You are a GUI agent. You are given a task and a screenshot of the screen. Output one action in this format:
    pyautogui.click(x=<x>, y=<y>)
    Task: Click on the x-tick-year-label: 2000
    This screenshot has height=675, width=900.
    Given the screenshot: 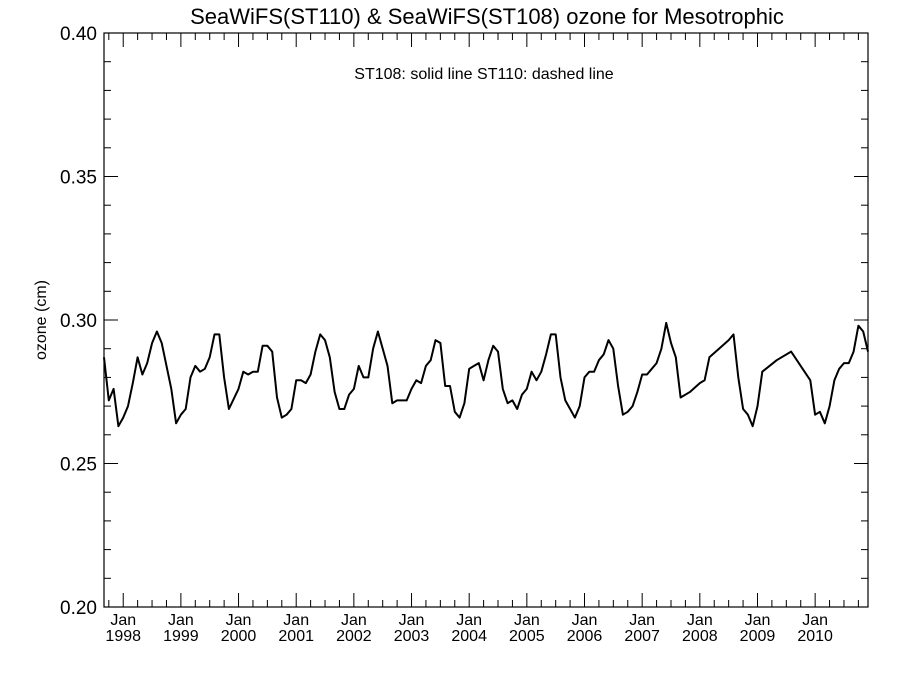 What is the action you would take?
    pyautogui.click(x=239, y=636)
    